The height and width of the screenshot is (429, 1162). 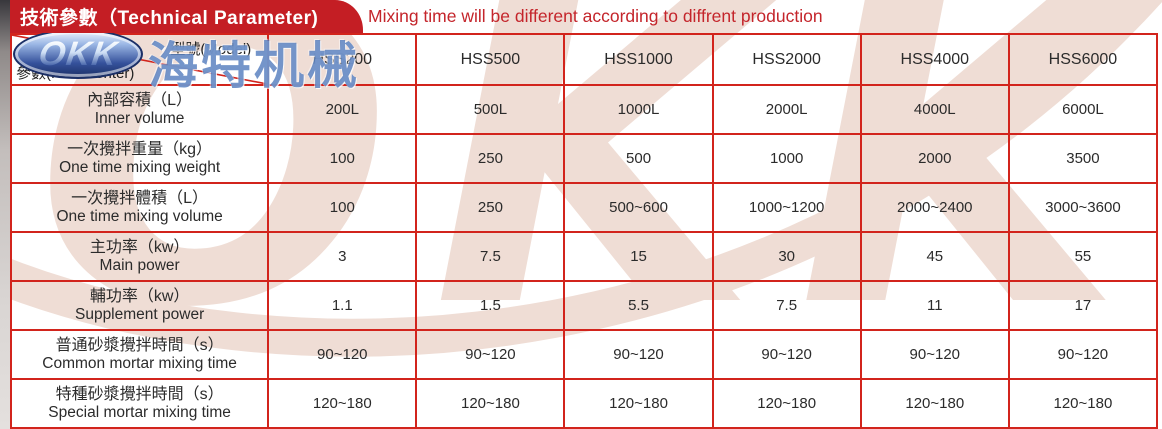 I want to click on cell-value: 30, so click(x=786, y=256).